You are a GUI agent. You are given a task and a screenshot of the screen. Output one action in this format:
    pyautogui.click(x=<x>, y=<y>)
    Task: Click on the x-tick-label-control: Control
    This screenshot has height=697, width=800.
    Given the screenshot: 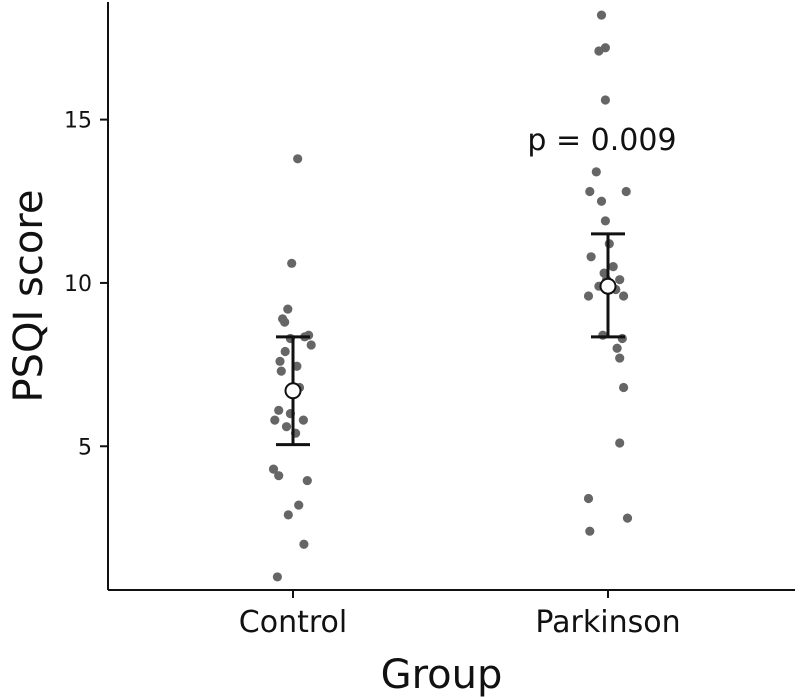 What is the action you would take?
    pyautogui.click(x=293, y=622)
    